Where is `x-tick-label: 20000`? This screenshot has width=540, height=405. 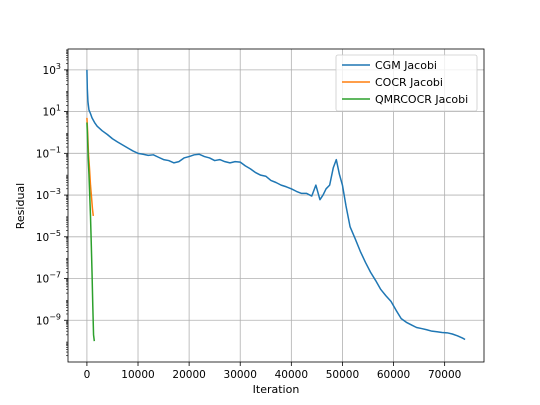 x-tick-label: 20000 is located at coordinates (188, 375).